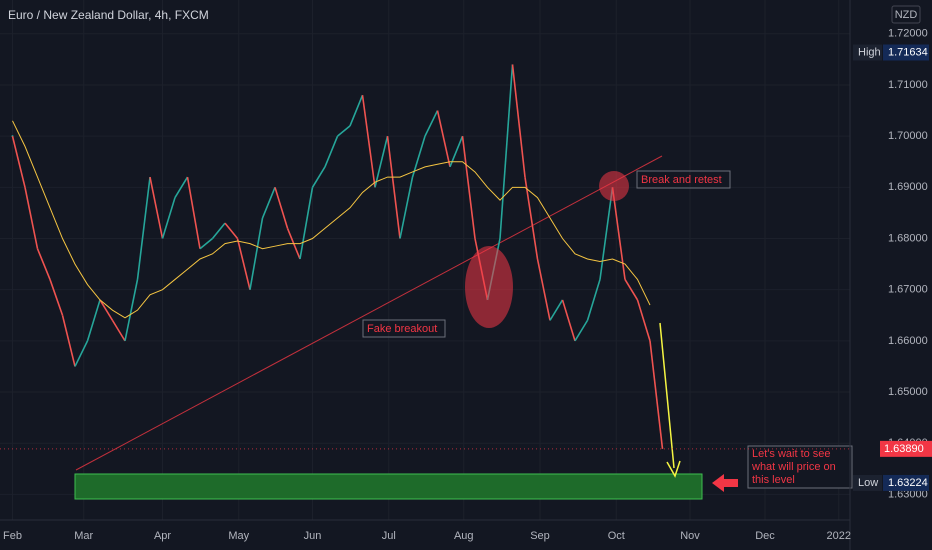  Describe the element at coordinates (908, 290) in the screenshot. I see `y-tick-label: 1.67000` at that location.